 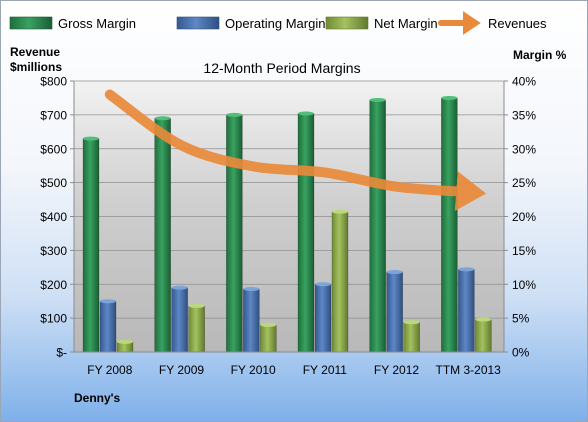 What do you see at coordinates (61, 353) in the screenshot?
I see `left-tick-label: $-` at bounding box center [61, 353].